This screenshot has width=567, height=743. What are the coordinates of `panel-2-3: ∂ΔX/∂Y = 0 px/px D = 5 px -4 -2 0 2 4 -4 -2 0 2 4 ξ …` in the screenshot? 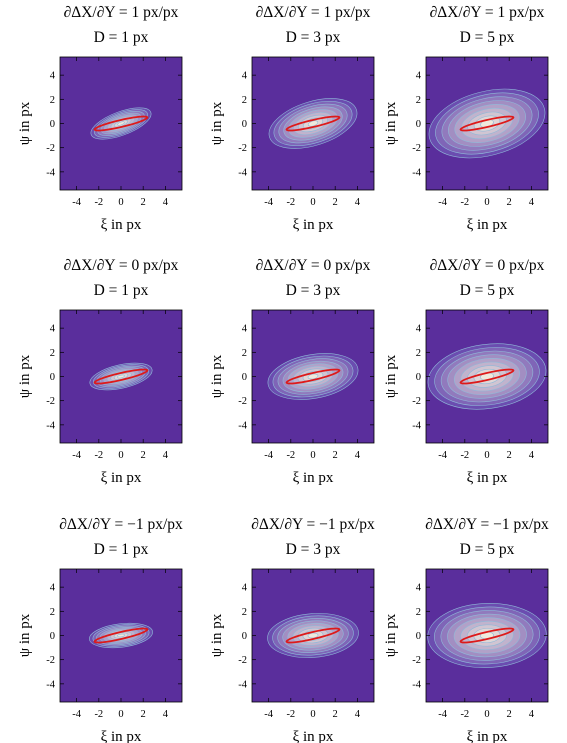 It's located at (466, 371).